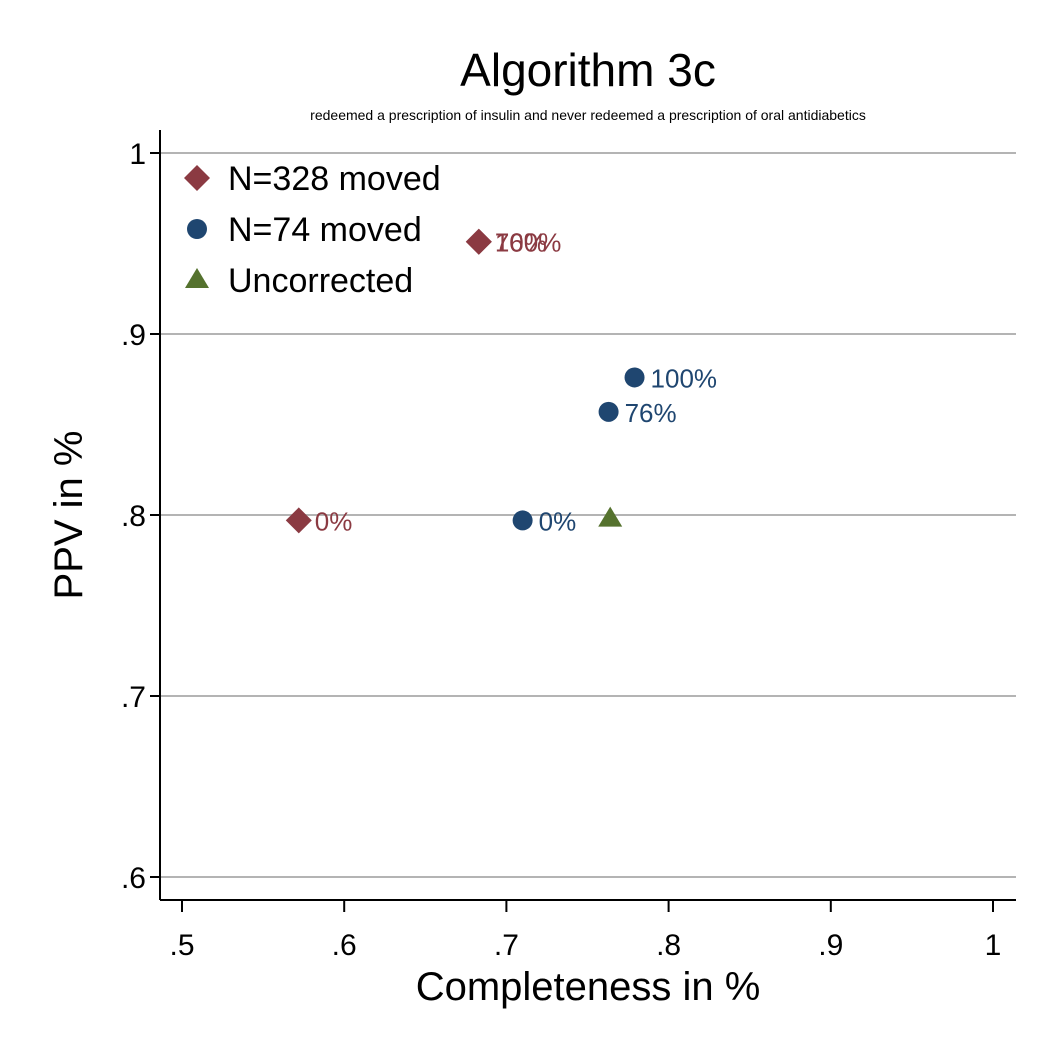 This screenshot has height=1054, width=1054. Describe the element at coordinates (133, 697) in the screenshot. I see `y-tick-label: .7` at that location.